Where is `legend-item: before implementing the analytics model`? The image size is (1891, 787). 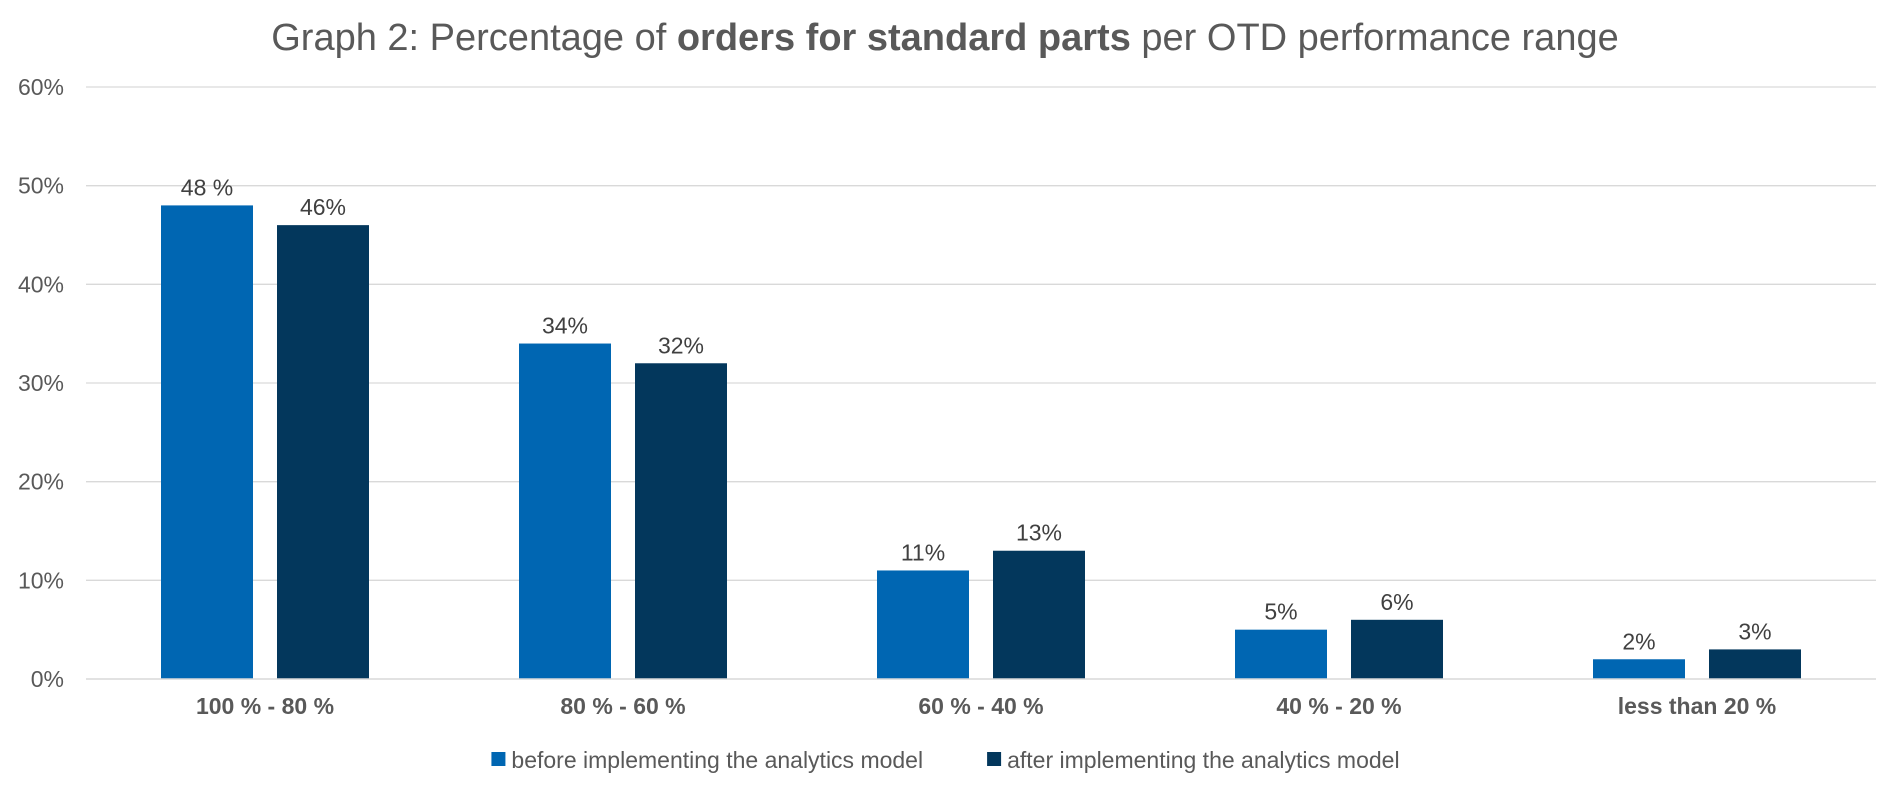
legend-item: before implementing the analytics model is located at coordinates (707, 760).